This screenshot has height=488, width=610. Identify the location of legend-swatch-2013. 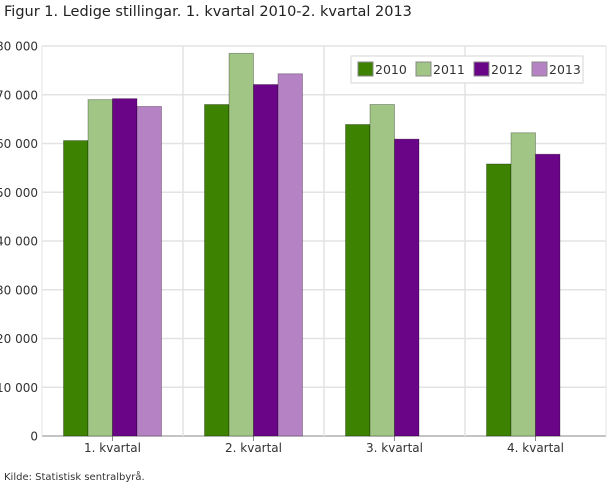
(539, 69).